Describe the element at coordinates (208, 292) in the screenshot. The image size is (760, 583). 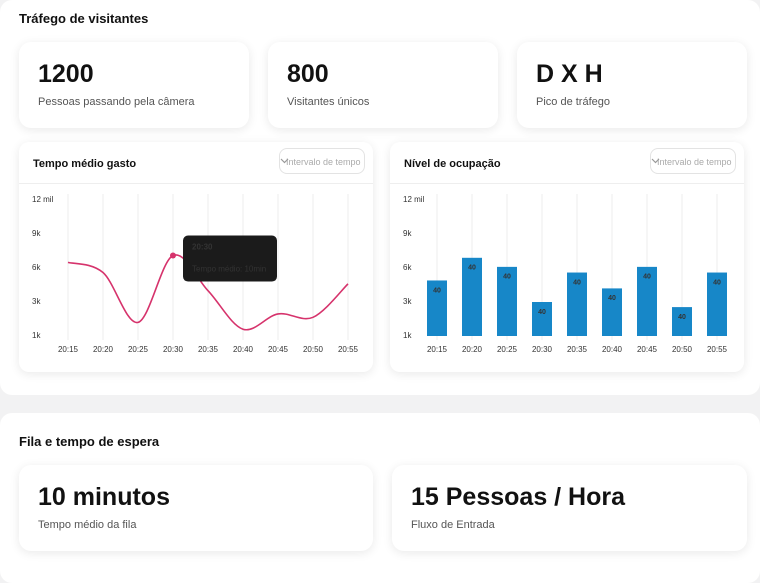
I see `line-series` at that location.